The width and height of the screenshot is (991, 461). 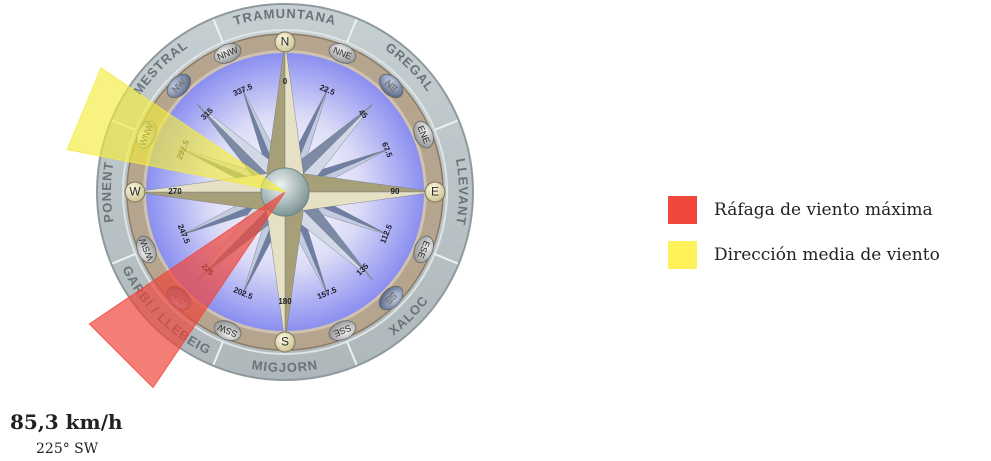 I want to click on legend-swatch-mean-direction, so click(x=682, y=255).